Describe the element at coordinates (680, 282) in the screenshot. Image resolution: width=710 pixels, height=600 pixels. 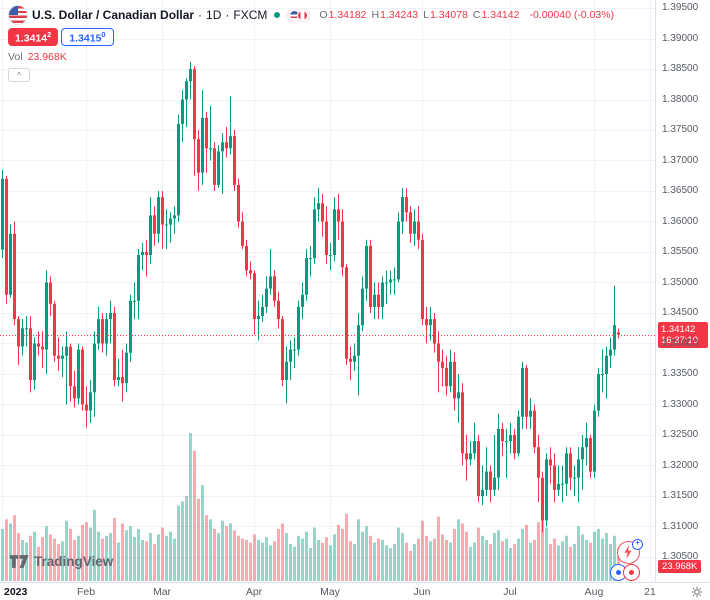
I see `price-axis-label: 1.35000` at that location.